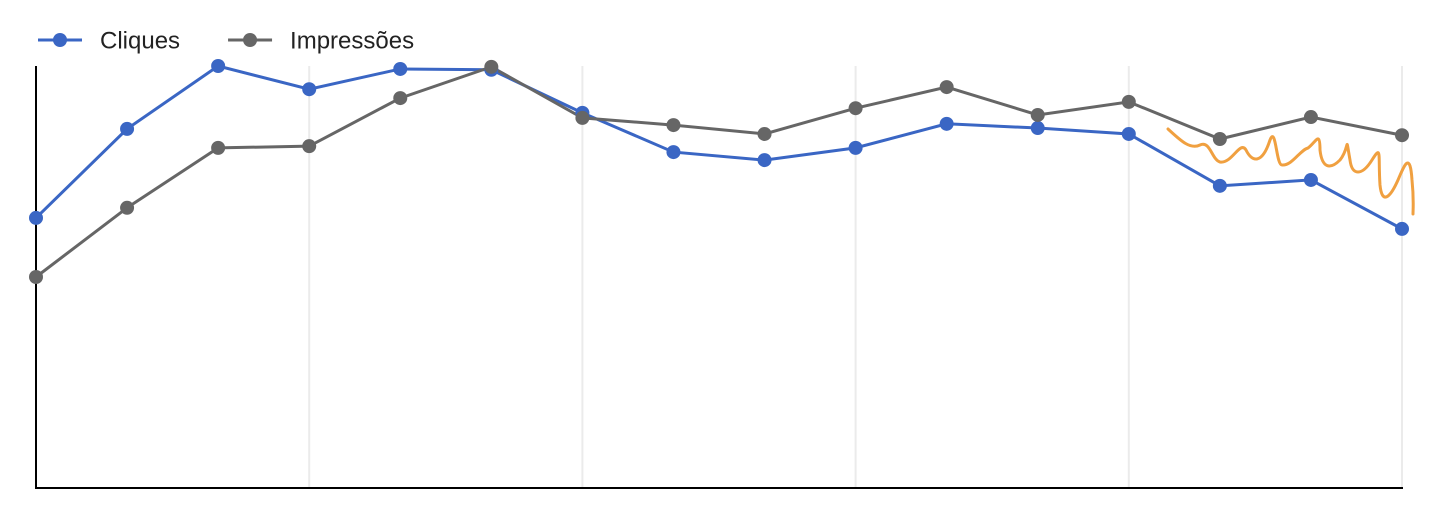 This screenshot has width=1442, height=518. What do you see at coordinates (1290, 171) in the screenshot?
I see `annotation-scribble` at bounding box center [1290, 171].